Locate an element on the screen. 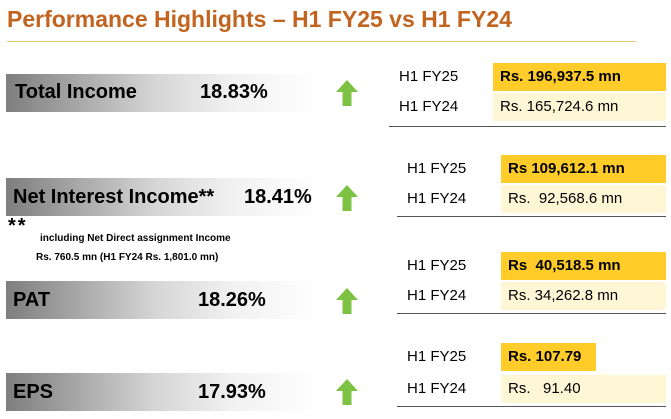  footnote-marker: ** is located at coordinates (18, 226).